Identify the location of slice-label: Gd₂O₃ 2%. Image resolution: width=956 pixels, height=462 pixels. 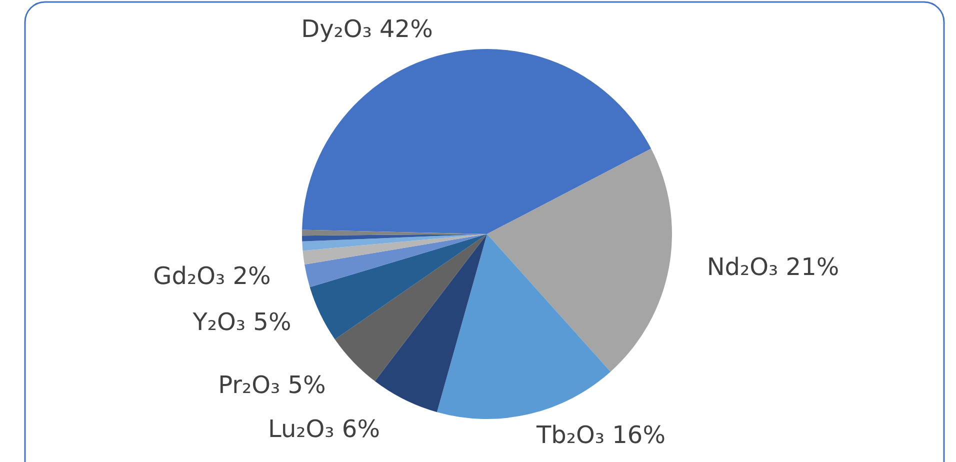
(212, 276).